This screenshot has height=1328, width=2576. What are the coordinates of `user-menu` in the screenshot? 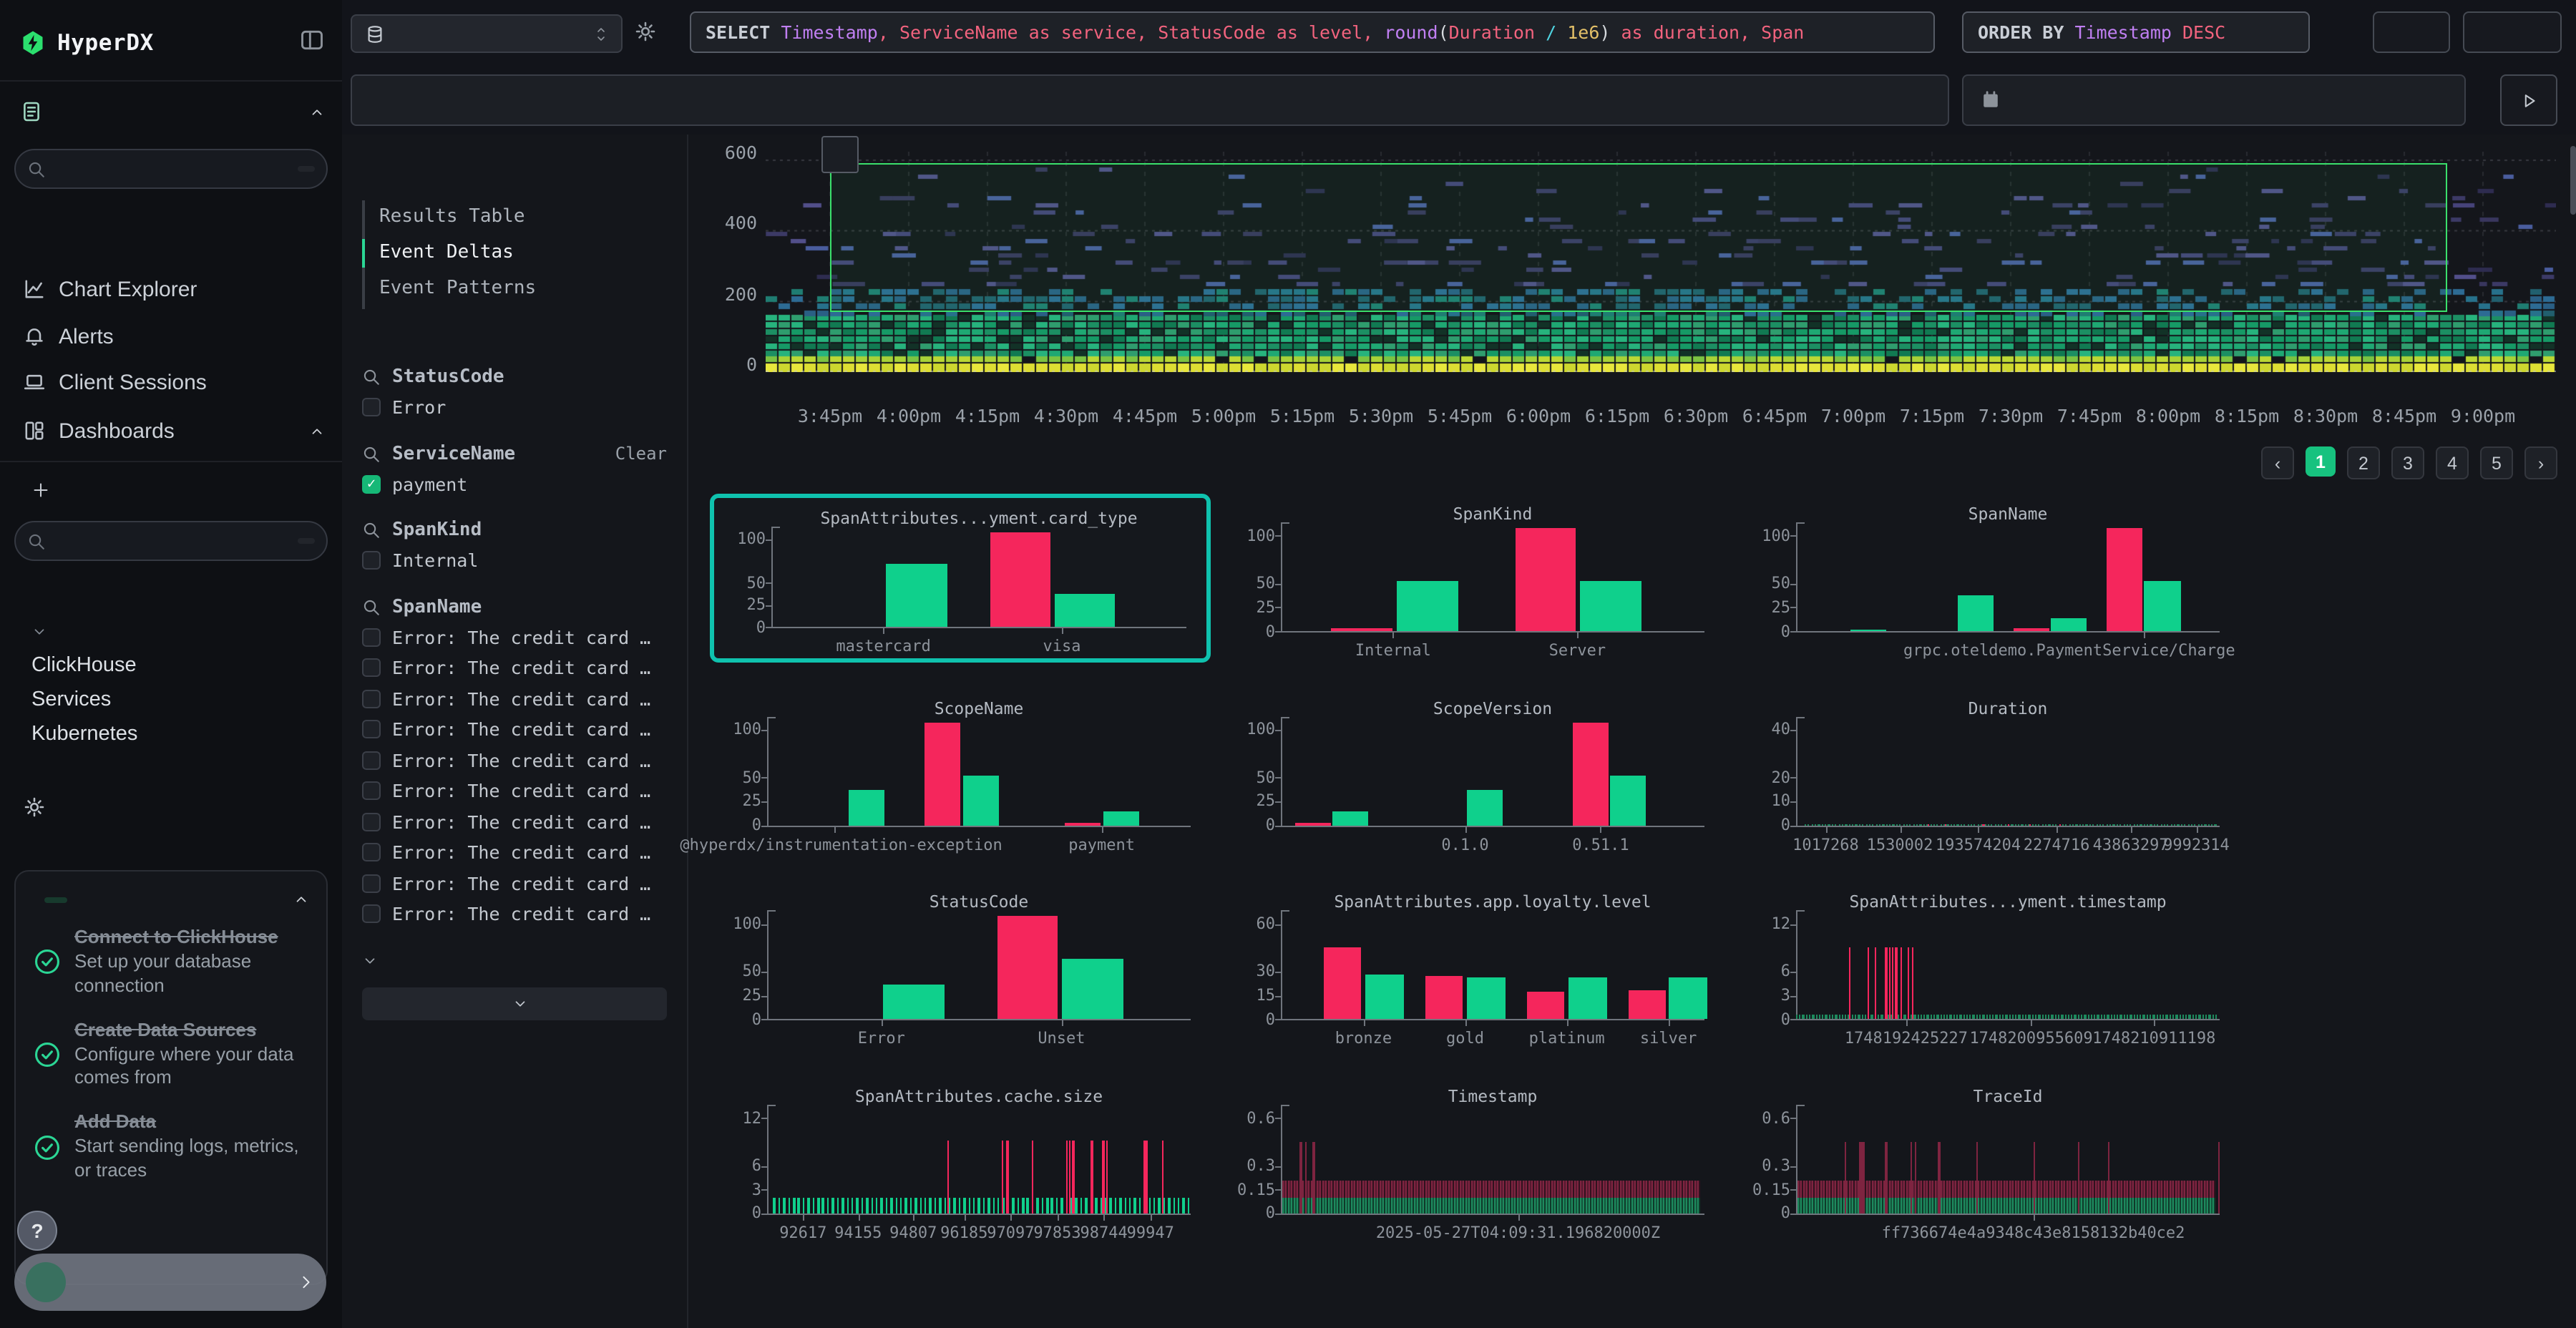 It's located at (170, 1283).